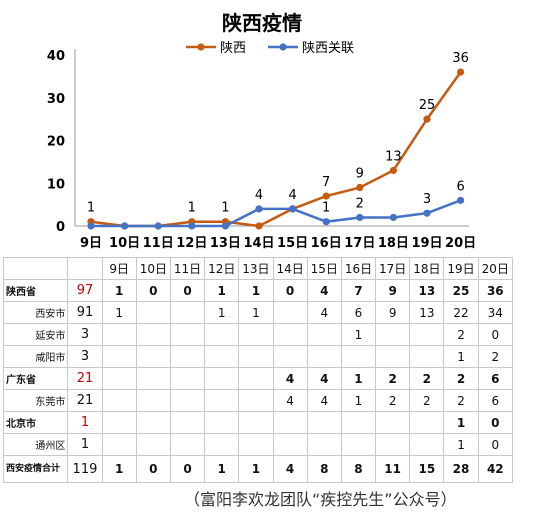 The width and height of the screenshot is (556, 526). Describe the element at coordinates (359, 243) in the screenshot. I see `x-tick-label: 17日` at that location.